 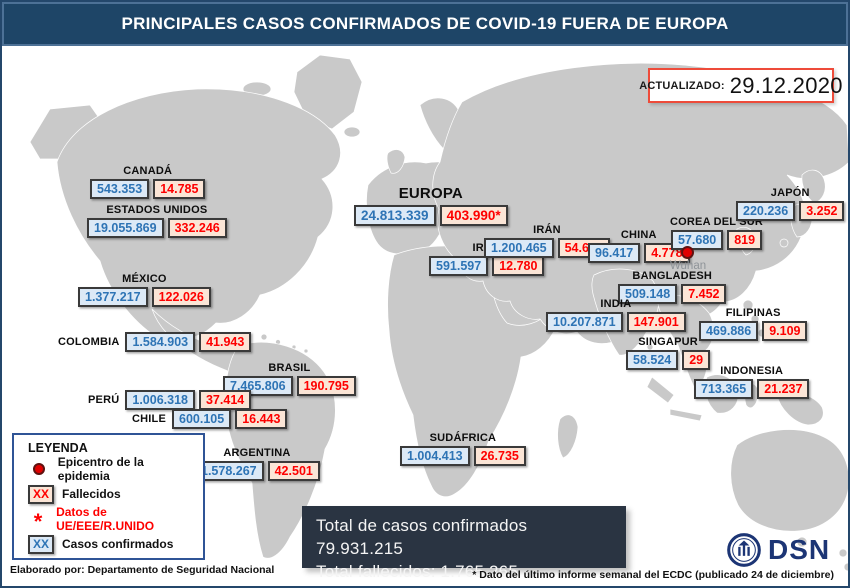 What do you see at coordinates (473, 215) in the screenshot?
I see `deaths-value: 403.990*` at bounding box center [473, 215].